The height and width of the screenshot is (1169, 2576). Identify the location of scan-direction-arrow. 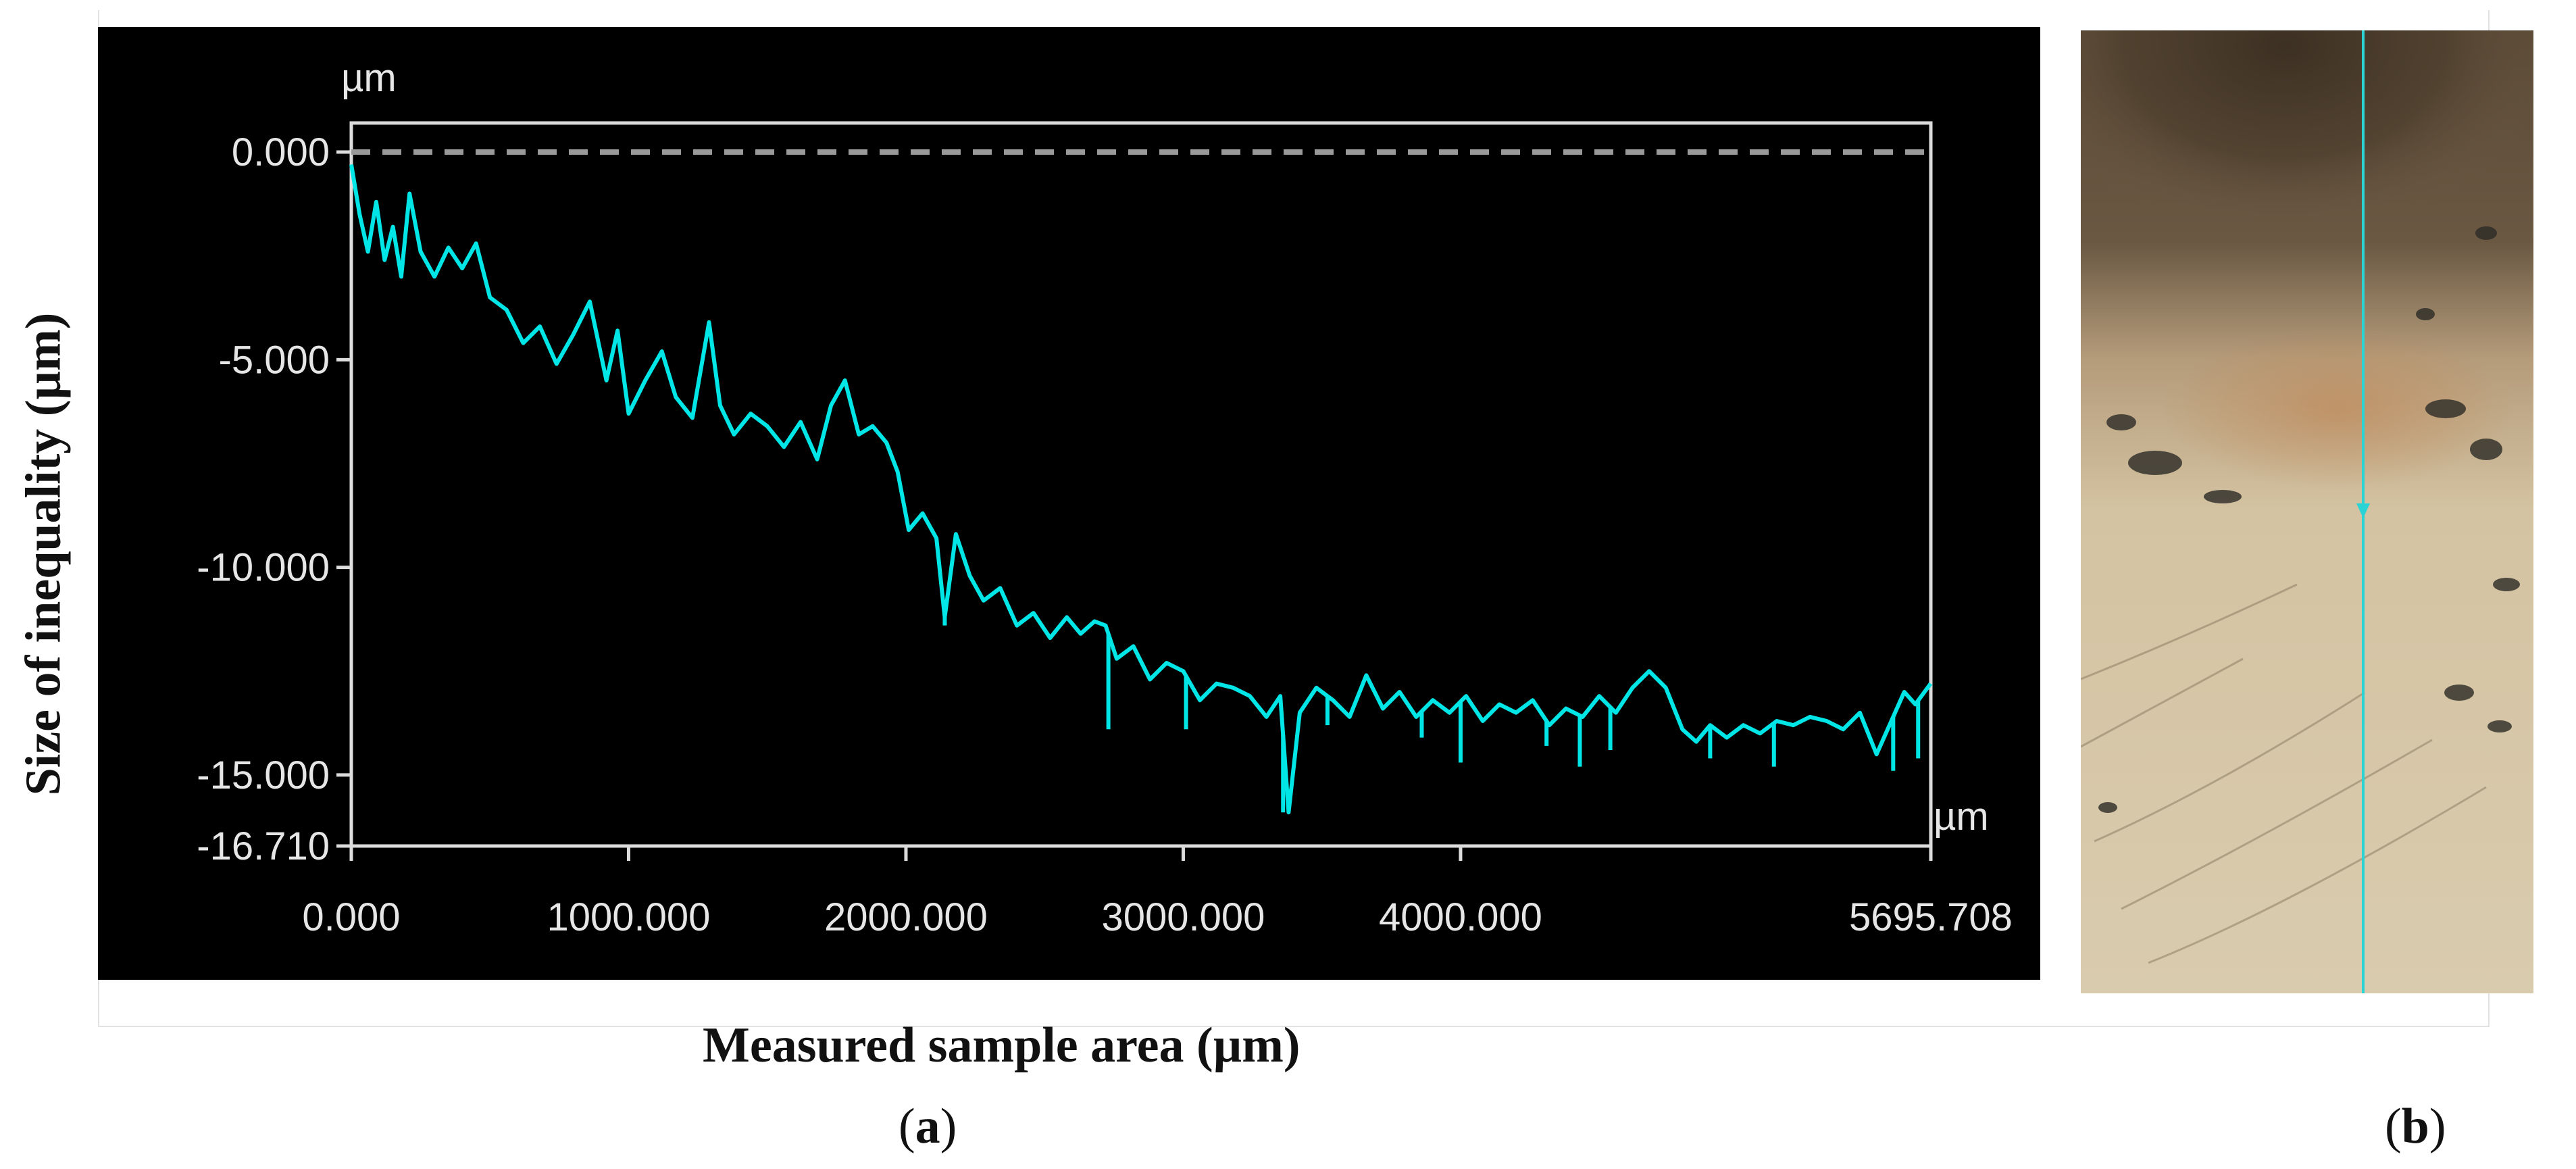
(2363, 511).